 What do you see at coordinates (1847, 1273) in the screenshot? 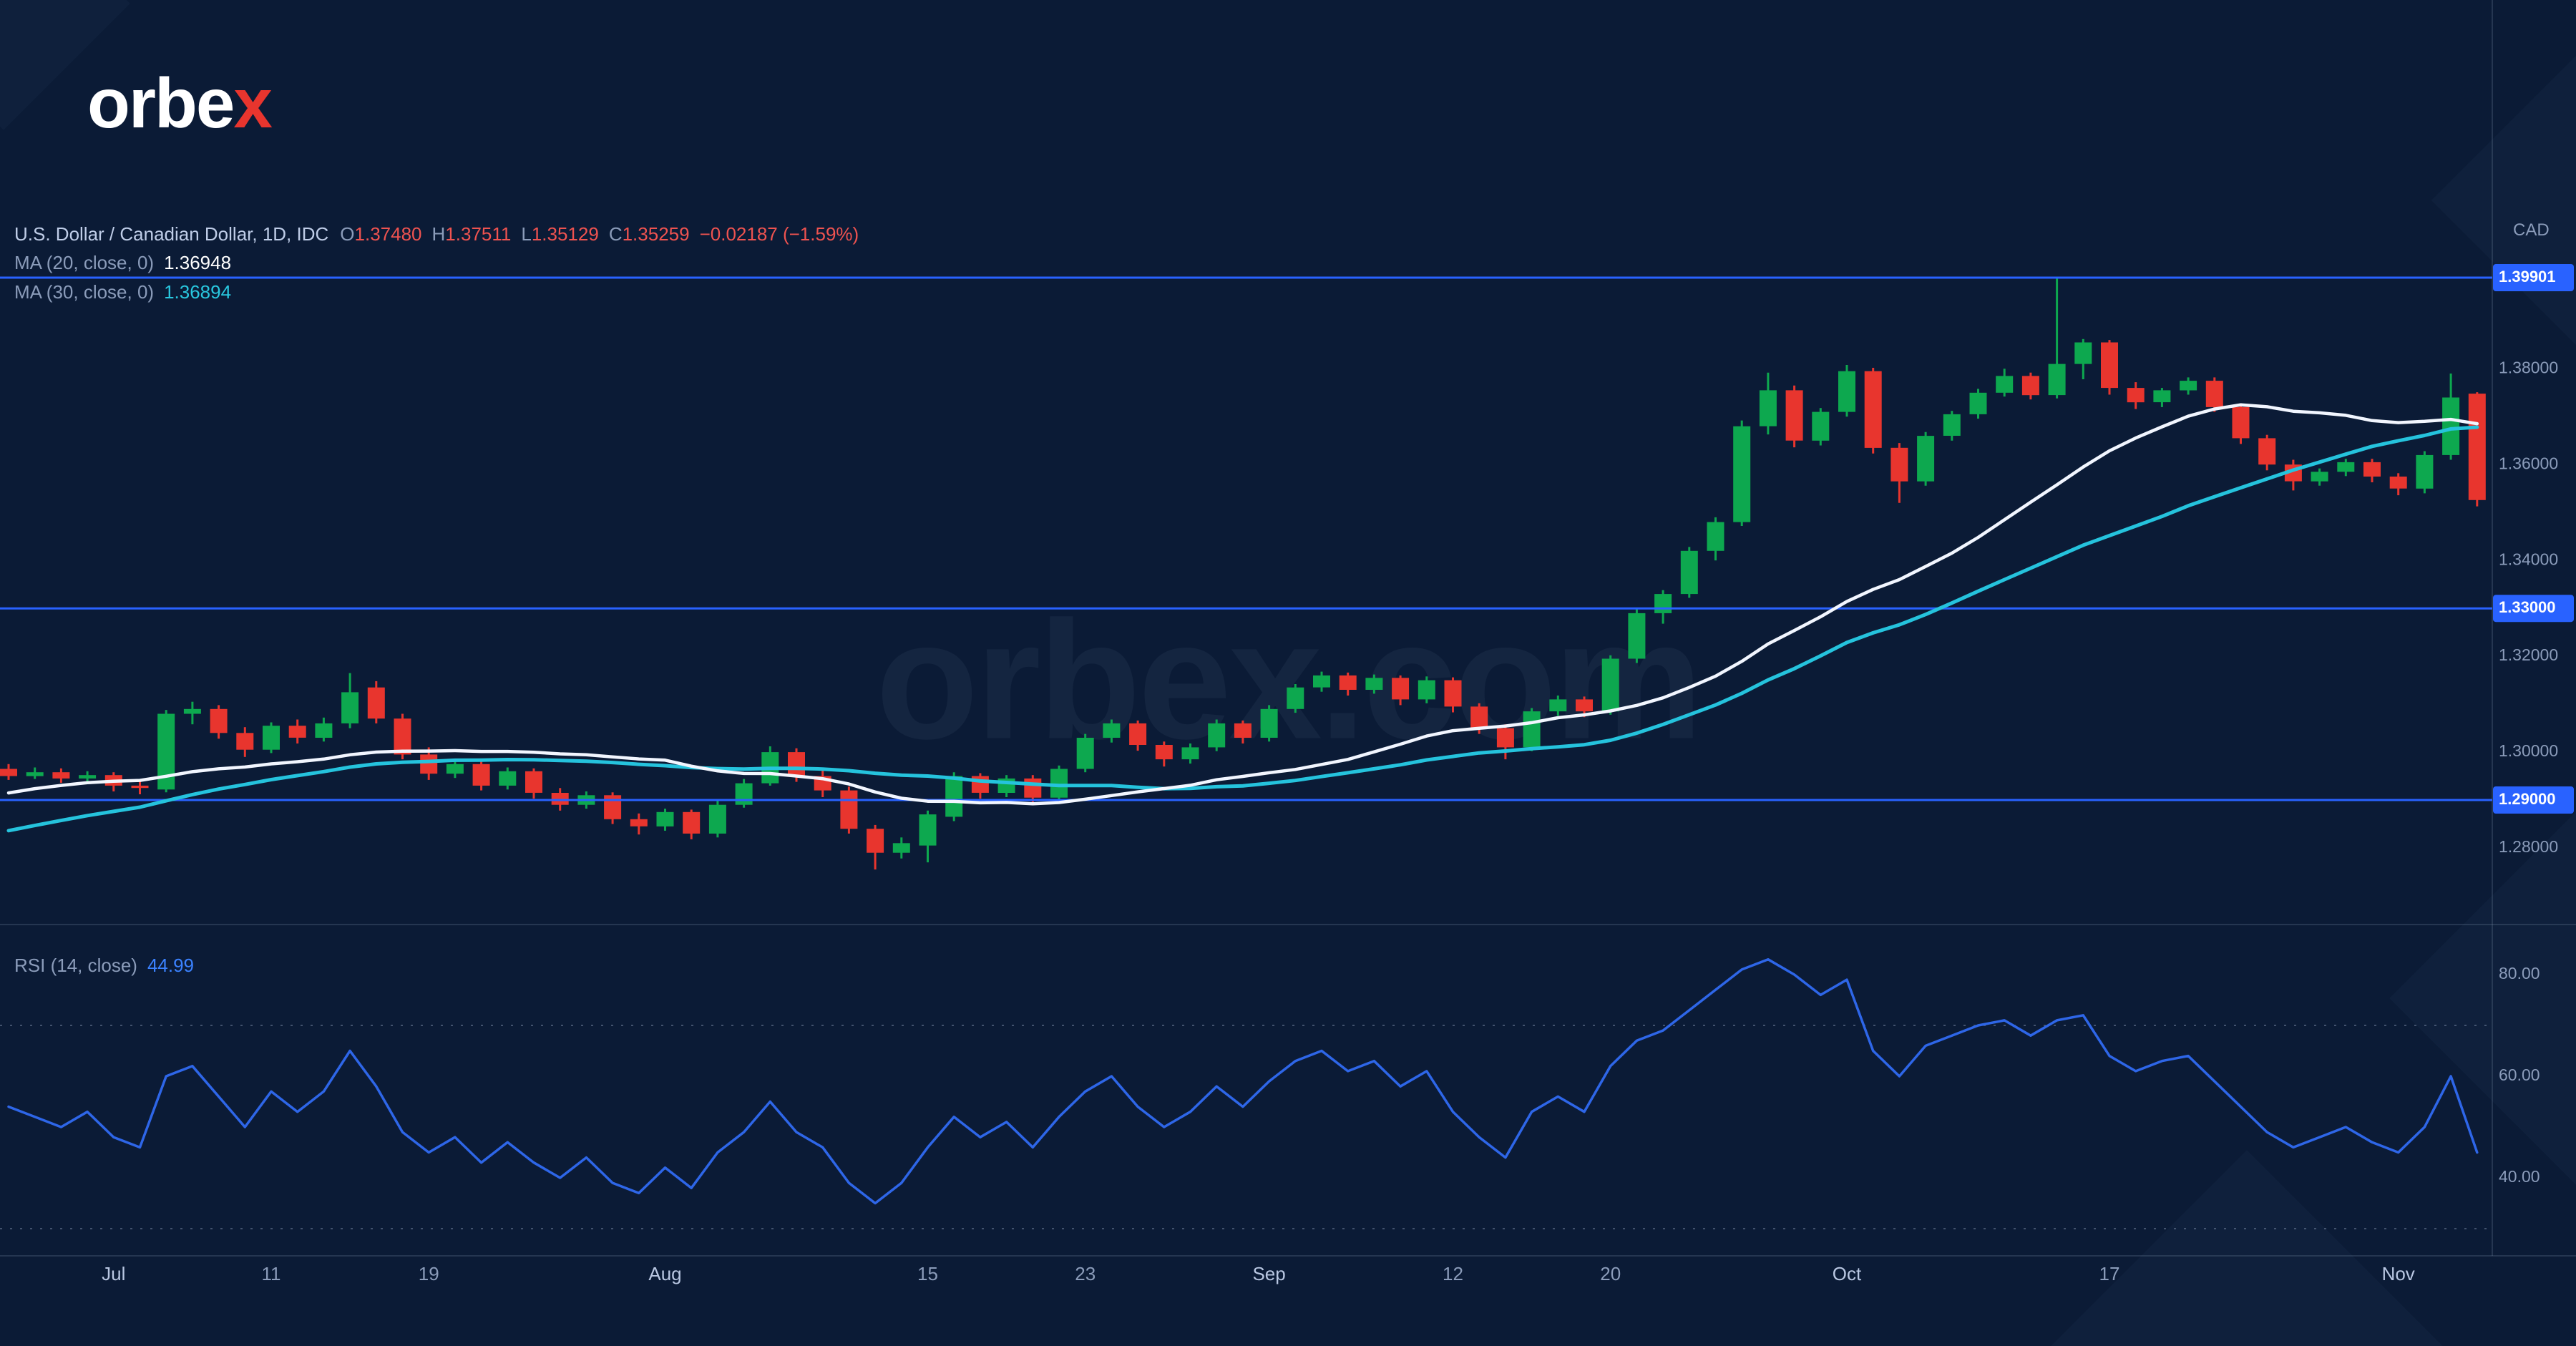
I see `svg-text: Oct` at bounding box center [1847, 1273].